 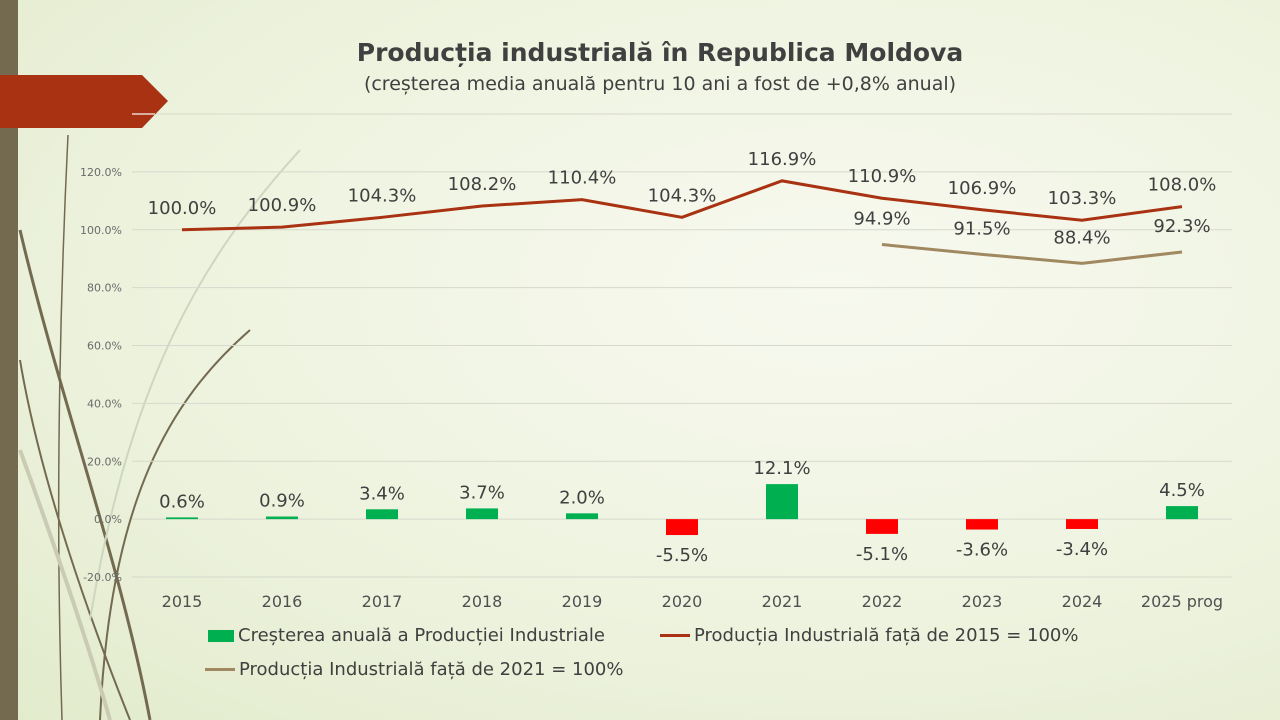 What do you see at coordinates (1082, 549) in the screenshot?
I see `bar-data-label: -3.4%` at bounding box center [1082, 549].